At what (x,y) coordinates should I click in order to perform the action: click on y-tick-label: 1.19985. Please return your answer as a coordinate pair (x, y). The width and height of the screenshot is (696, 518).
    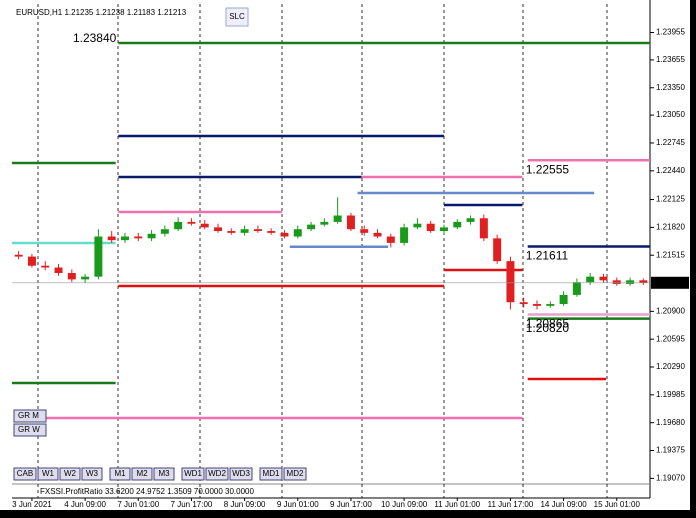
    Looking at the image, I should click on (670, 394).